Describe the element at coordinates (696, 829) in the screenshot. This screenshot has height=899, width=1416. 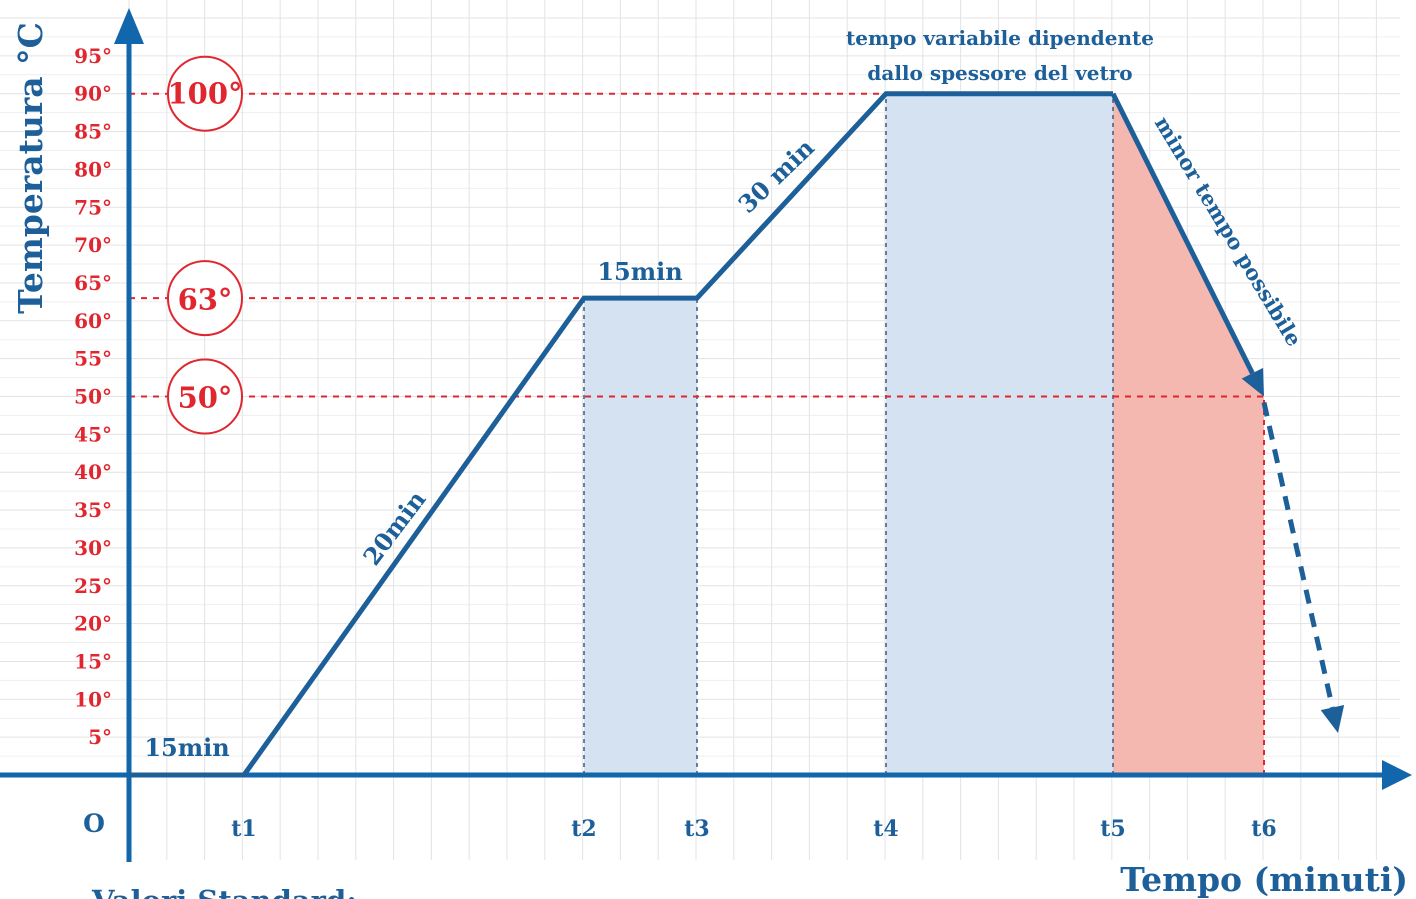
I see `x-tick-label-t3: t3` at that location.